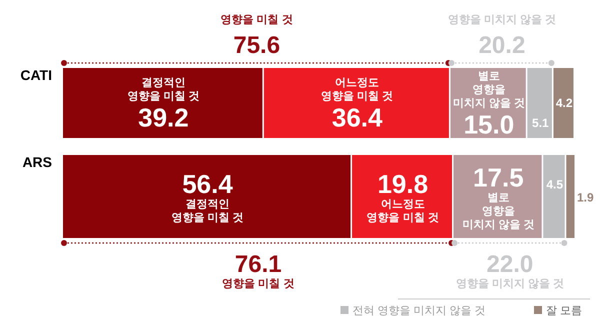 This screenshot has height=326, width=600. Describe the element at coordinates (498, 177) in the screenshot. I see `data-label: 17.5` at that location.